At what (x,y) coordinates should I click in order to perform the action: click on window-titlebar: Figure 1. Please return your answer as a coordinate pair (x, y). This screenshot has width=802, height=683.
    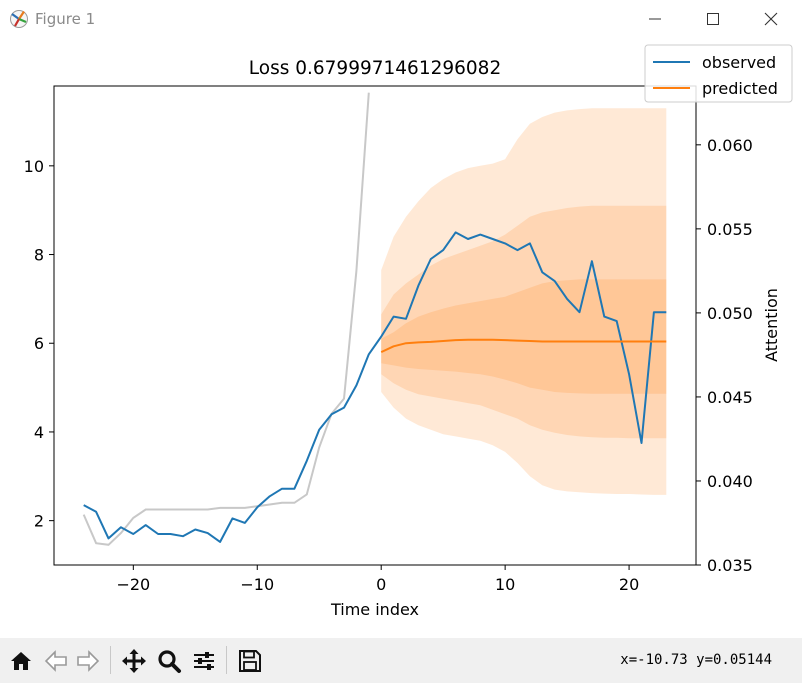
    Looking at the image, I should click on (401, 19).